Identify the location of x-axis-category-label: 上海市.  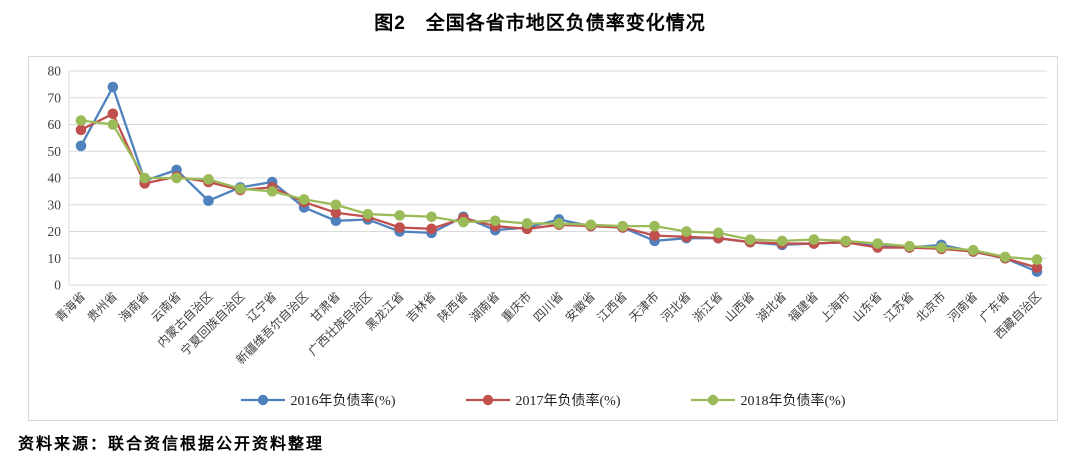
(835, 307).